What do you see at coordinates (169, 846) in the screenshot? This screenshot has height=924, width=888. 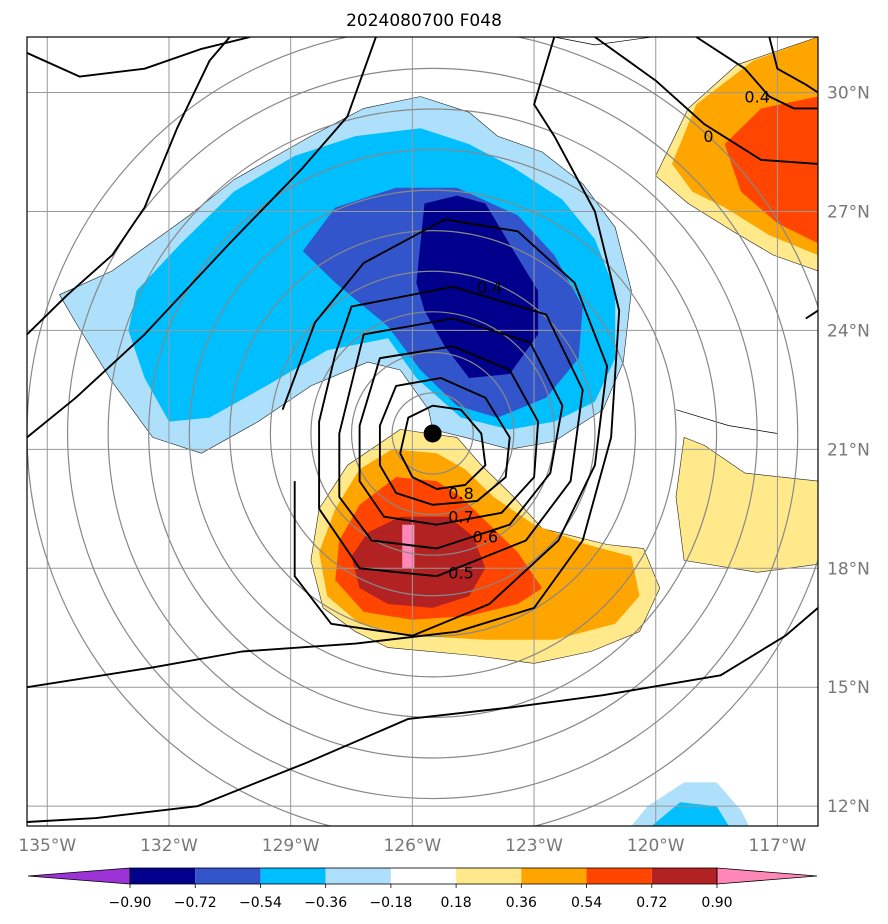 I see `x-tick-label-1: 132°W` at bounding box center [169, 846].